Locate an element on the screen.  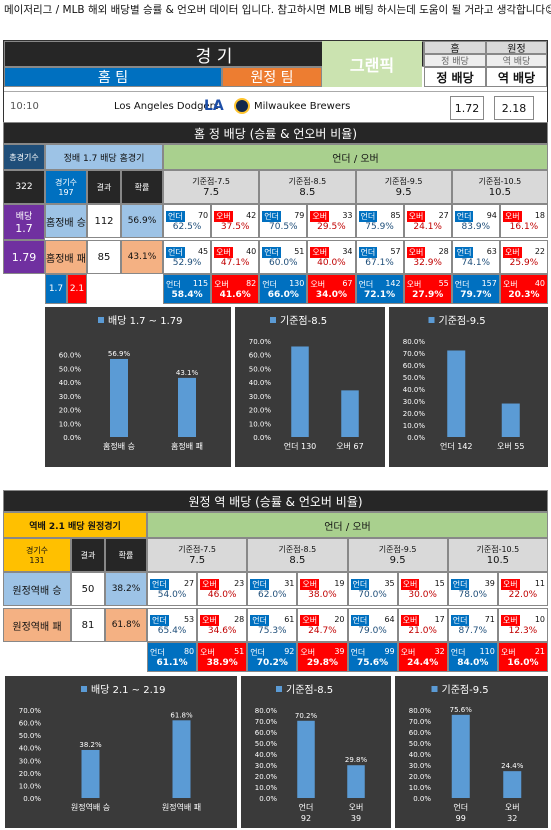
under-cell: 언더 99 75.6% is located at coordinates (372, 657).